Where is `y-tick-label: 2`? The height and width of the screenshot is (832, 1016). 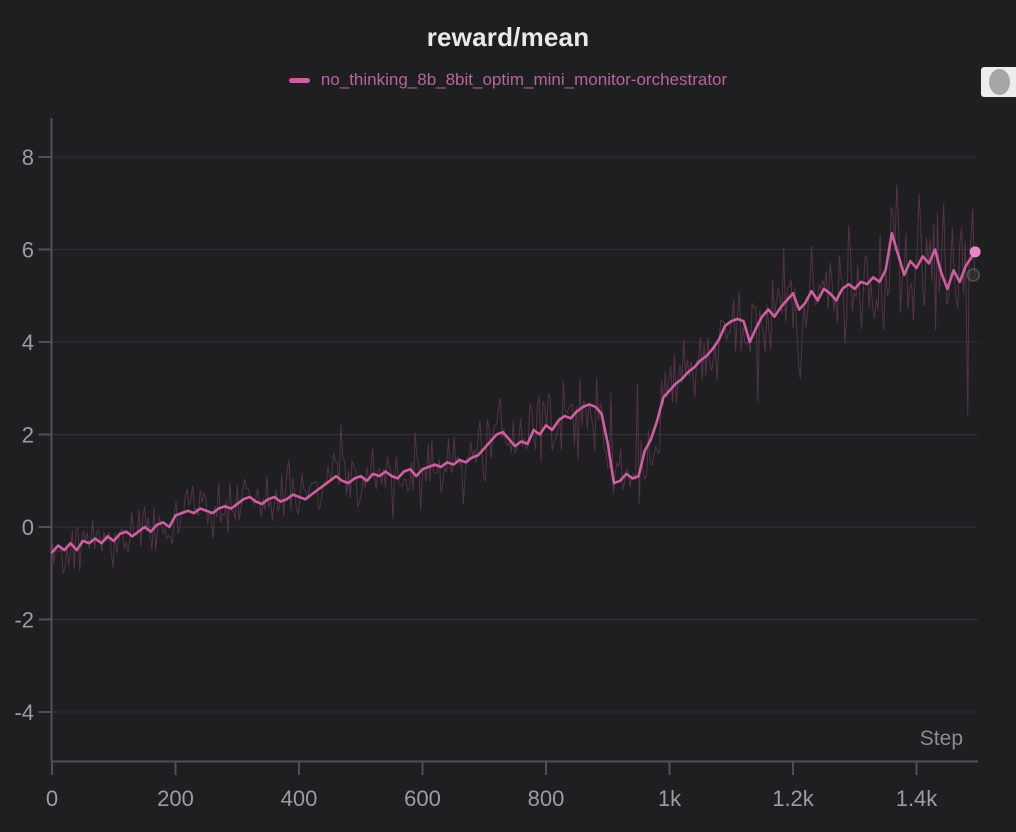
y-tick-label: 2 is located at coordinates (28, 435).